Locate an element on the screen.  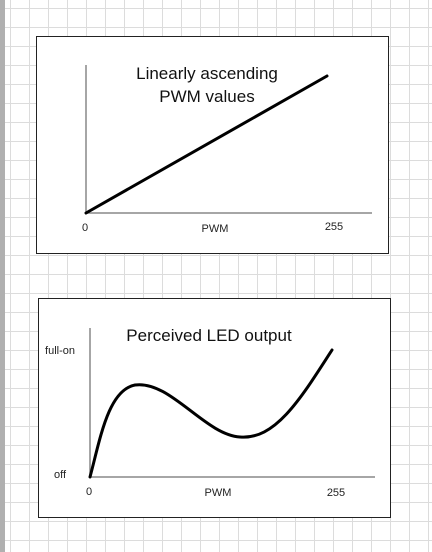
y-top-label: full-on is located at coordinates (60, 351).